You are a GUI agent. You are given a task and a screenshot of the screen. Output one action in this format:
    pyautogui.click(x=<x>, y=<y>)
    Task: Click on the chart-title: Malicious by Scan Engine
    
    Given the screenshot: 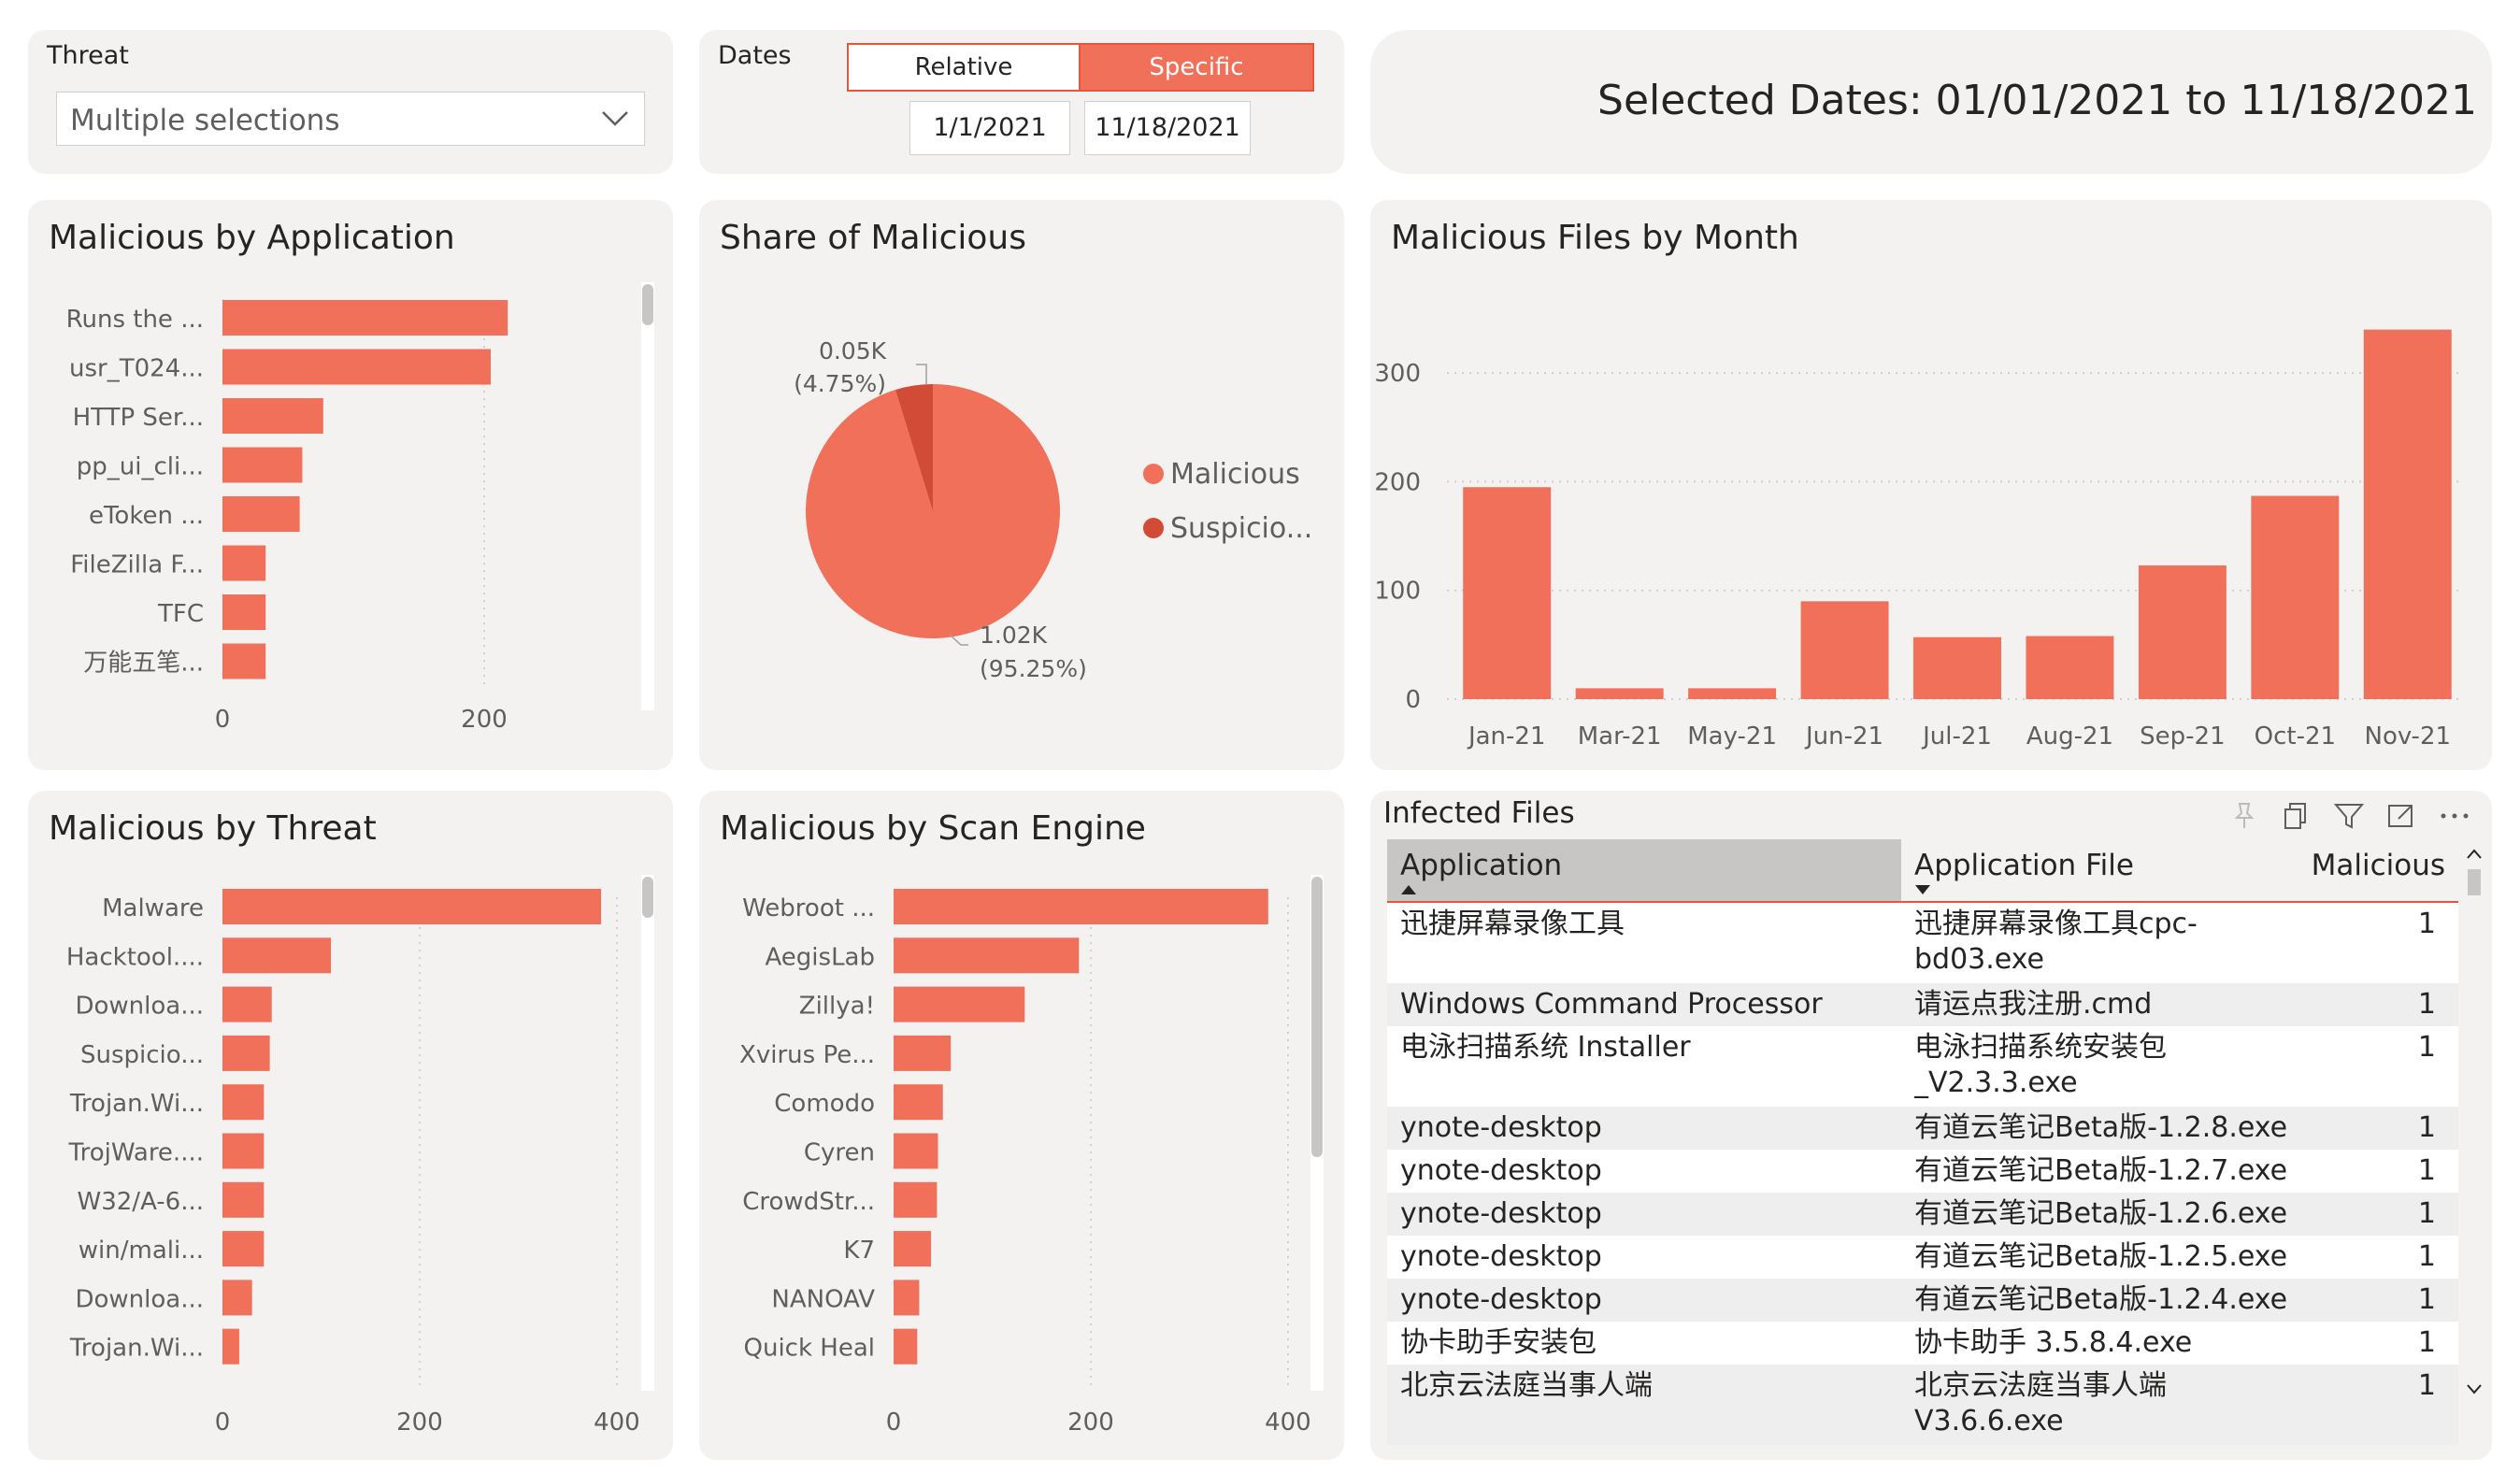 What is the action you would take?
    pyautogui.click(x=933, y=829)
    